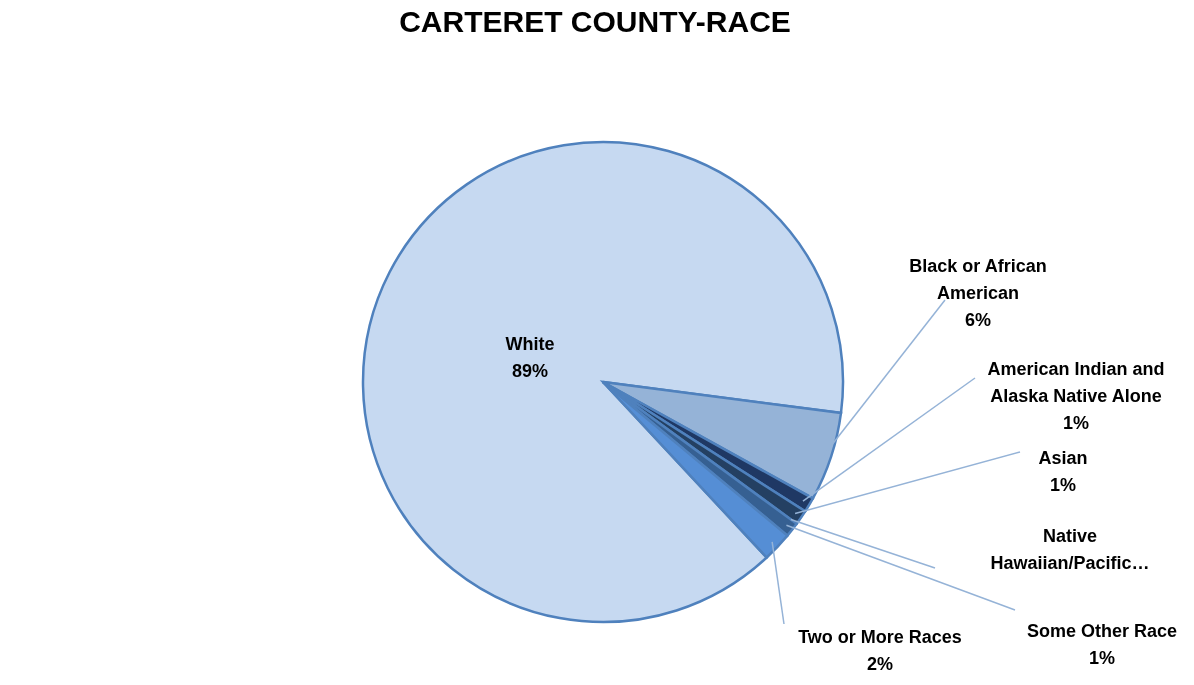 The width and height of the screenshot is (1194, 685). Describe the element at coordinates (530, 371) in the screenshot. I see `data-label: 89%` at that location.